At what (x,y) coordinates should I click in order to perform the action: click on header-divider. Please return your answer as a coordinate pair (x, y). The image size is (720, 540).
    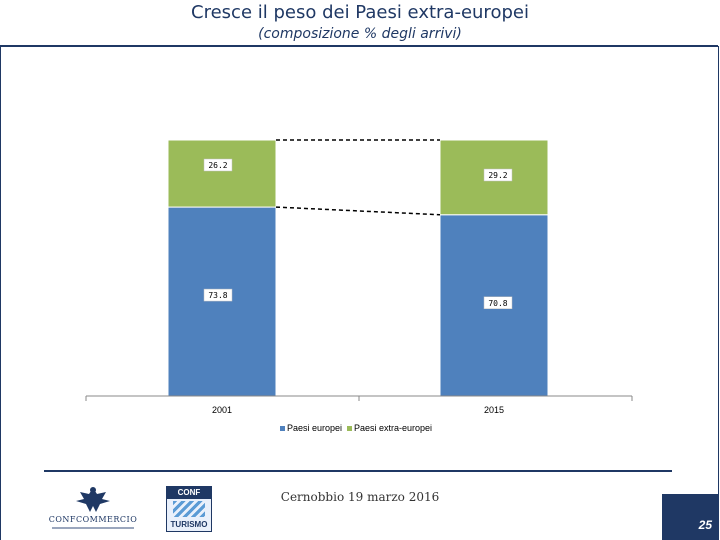
    Looking at the image, I should click on (359, 46).